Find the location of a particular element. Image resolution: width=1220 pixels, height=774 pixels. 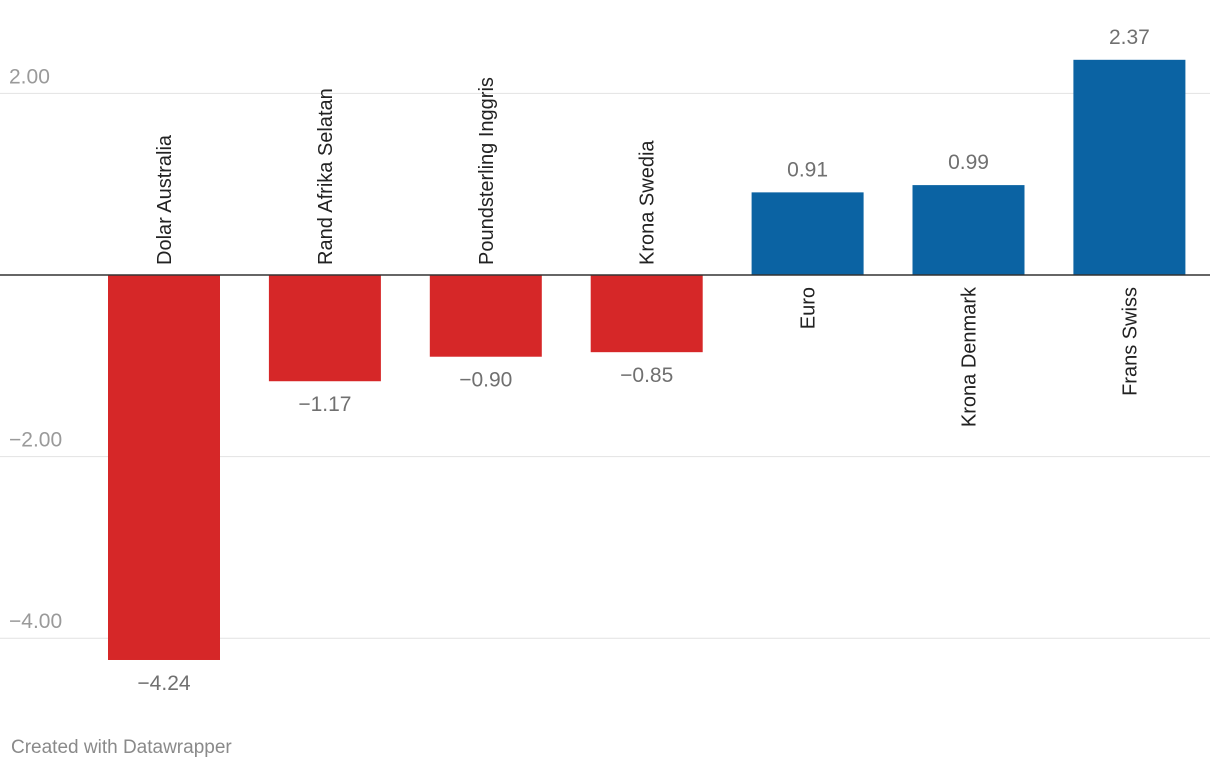

category-label-3: Poundsterling Inggris is located at coordinates (487, 171).